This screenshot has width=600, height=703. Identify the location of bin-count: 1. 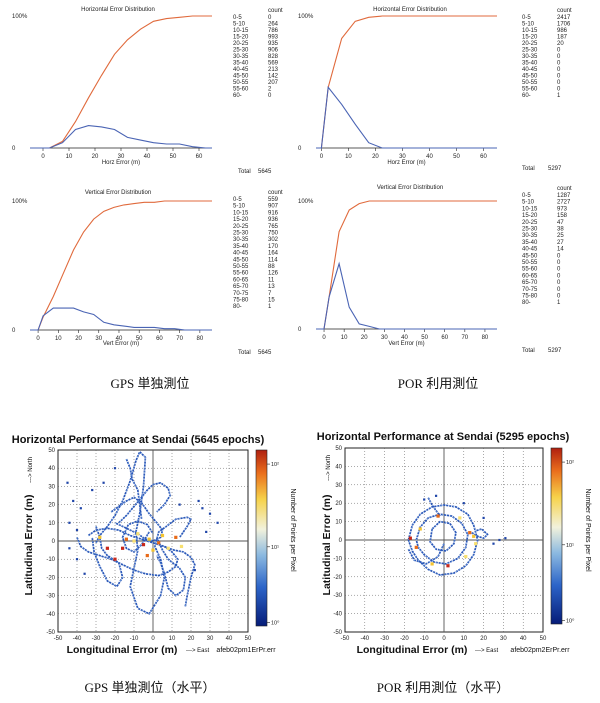
(270, 307).